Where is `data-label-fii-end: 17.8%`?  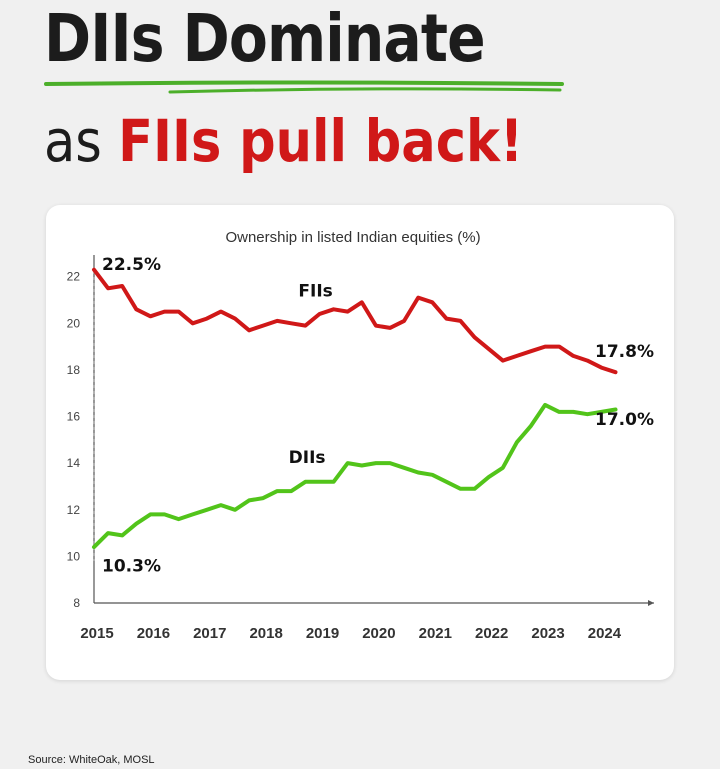 data-label-fii-end: 17.8% is located at coordinates (624, 352).